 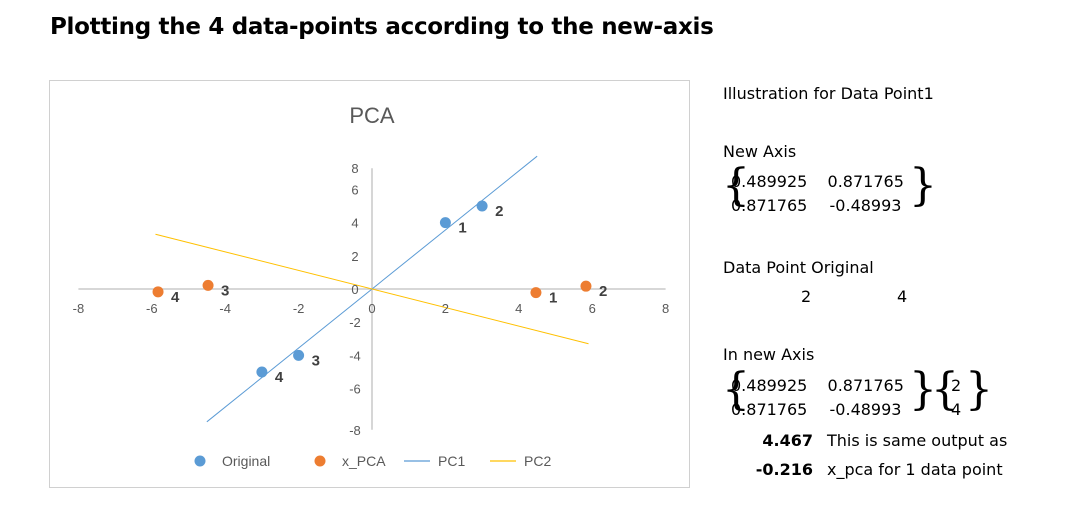 I want to click on y-tick-label: -2, so click(x=355, y=322).